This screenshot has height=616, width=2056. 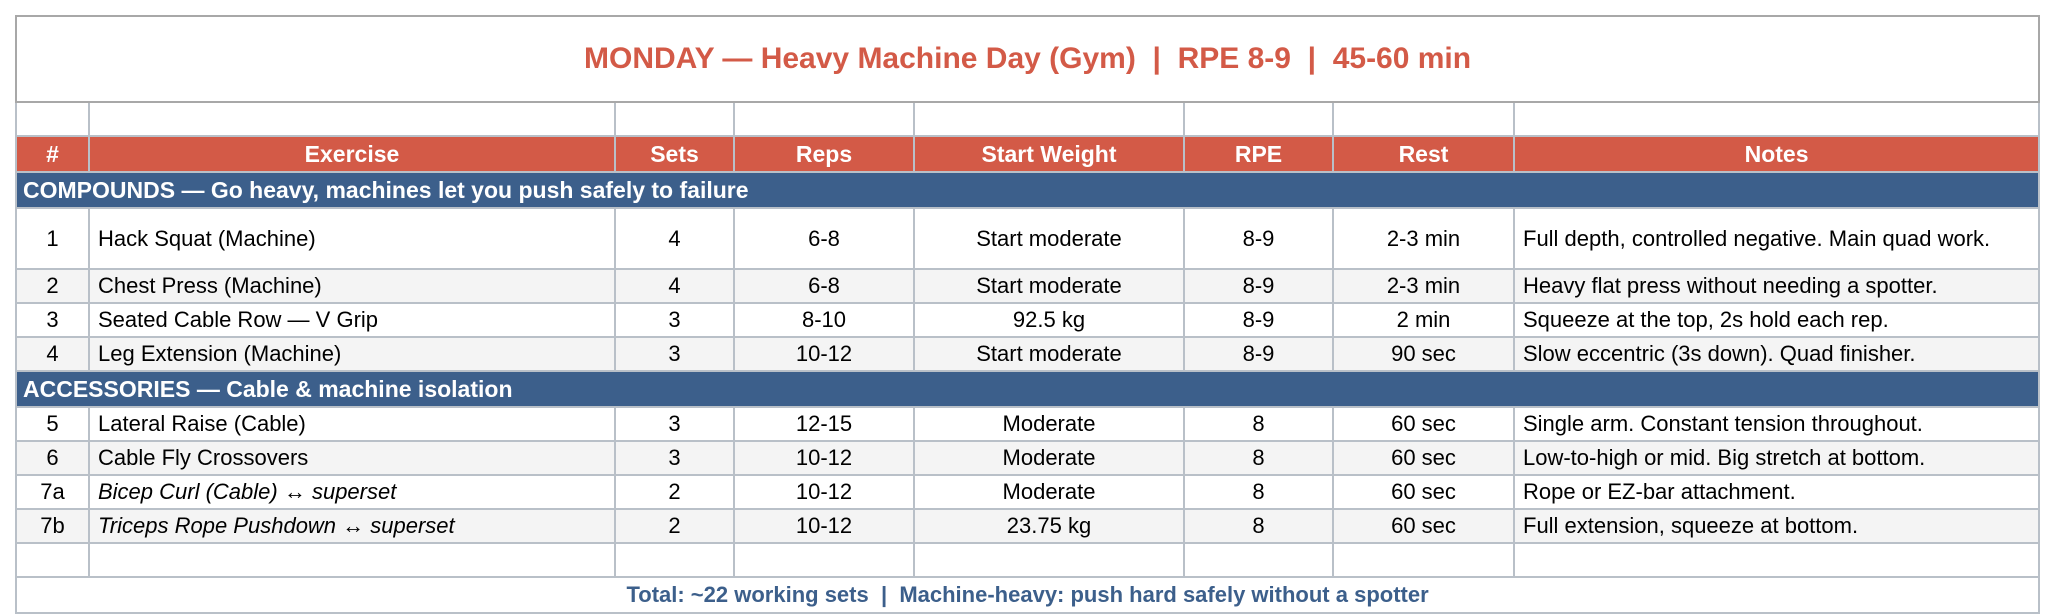 I want to click on cell-num: 5, so click(x=52, y=424).